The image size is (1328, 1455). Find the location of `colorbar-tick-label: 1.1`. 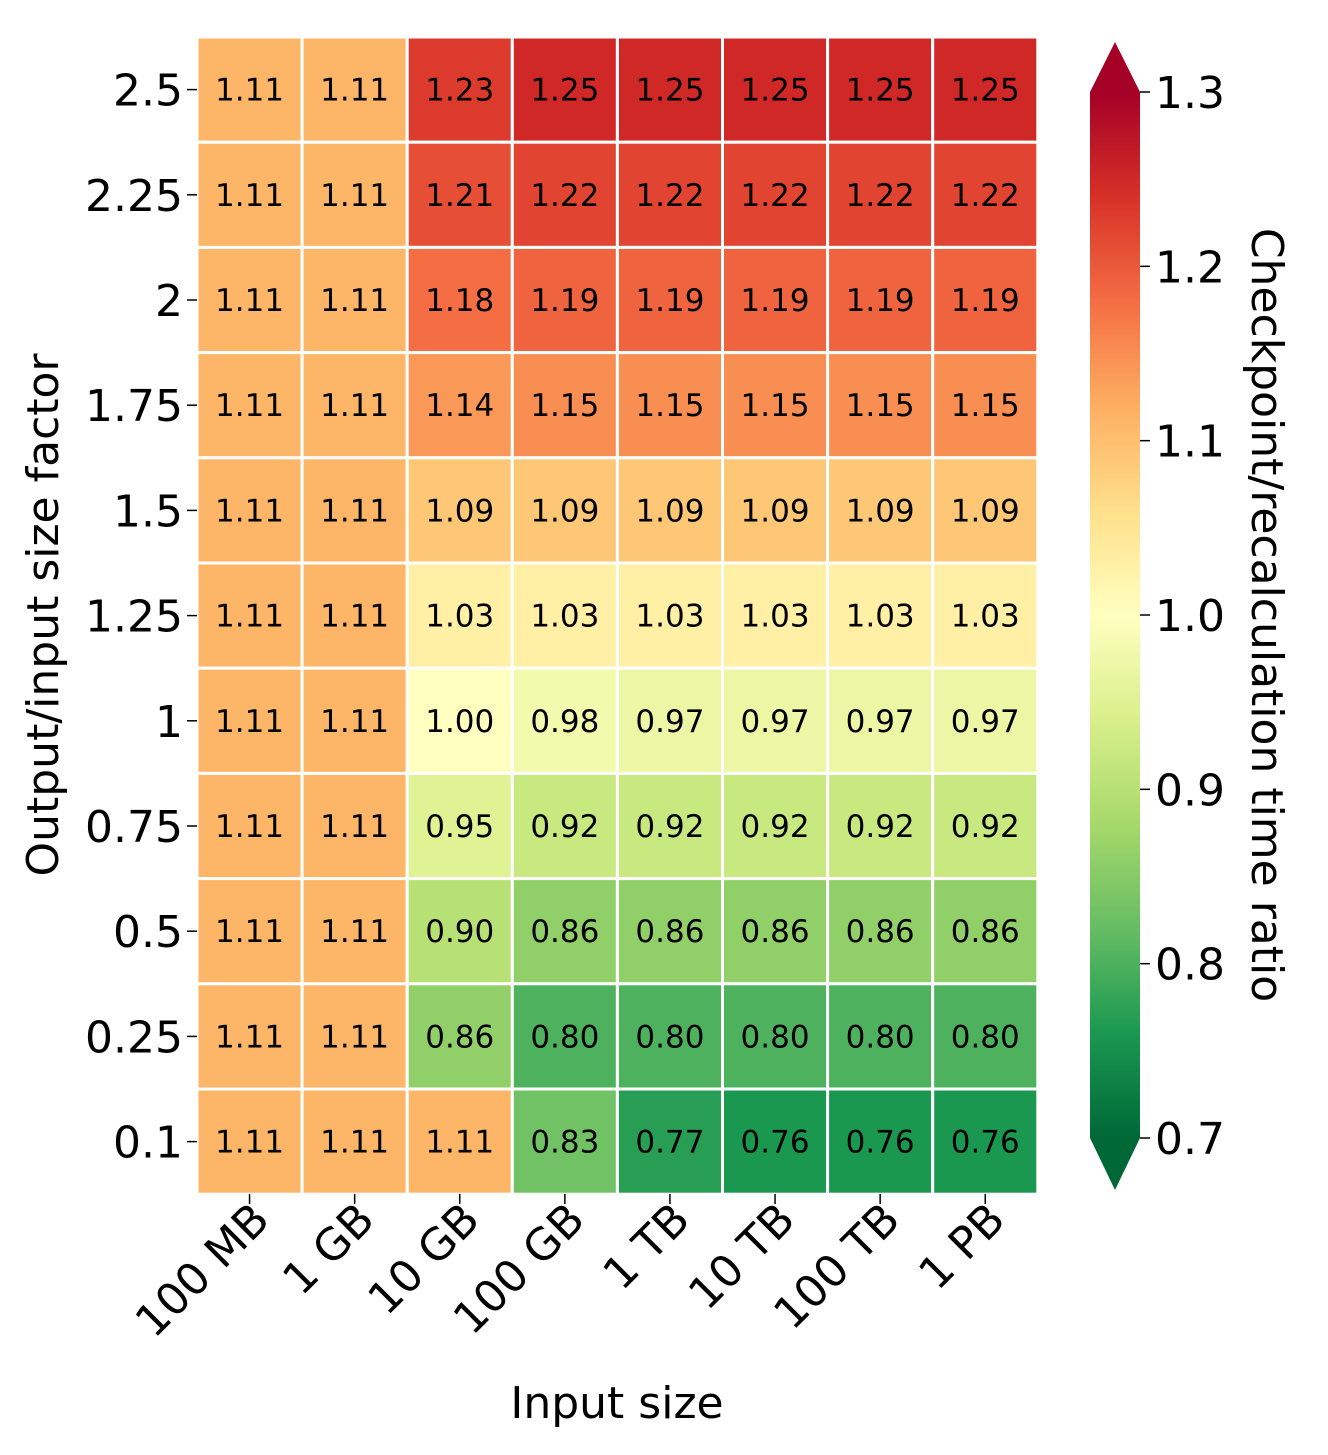

colorbar-tick-label: 1.1 is located at coordinates (1190, 442).